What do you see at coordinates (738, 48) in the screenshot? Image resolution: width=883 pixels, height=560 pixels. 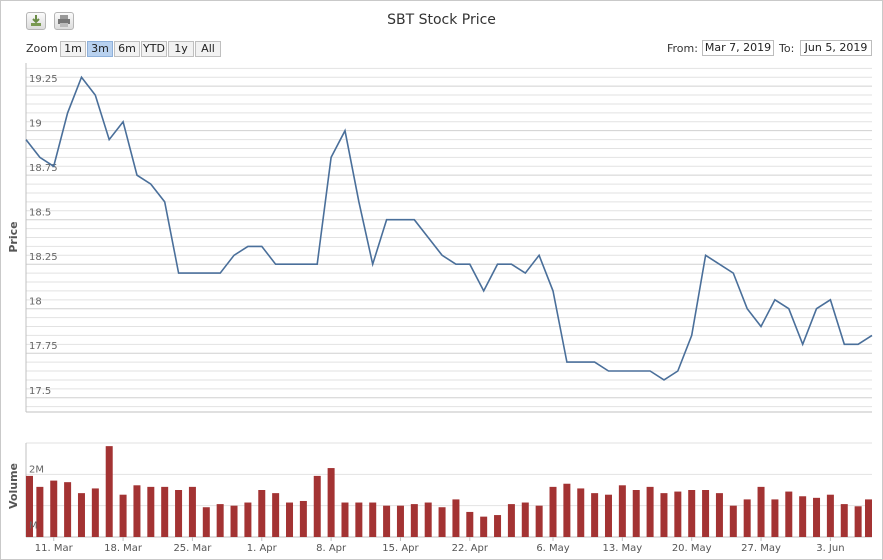 I see `from-date-input: Mar 7, 2019` at bounding box center [738, 48].